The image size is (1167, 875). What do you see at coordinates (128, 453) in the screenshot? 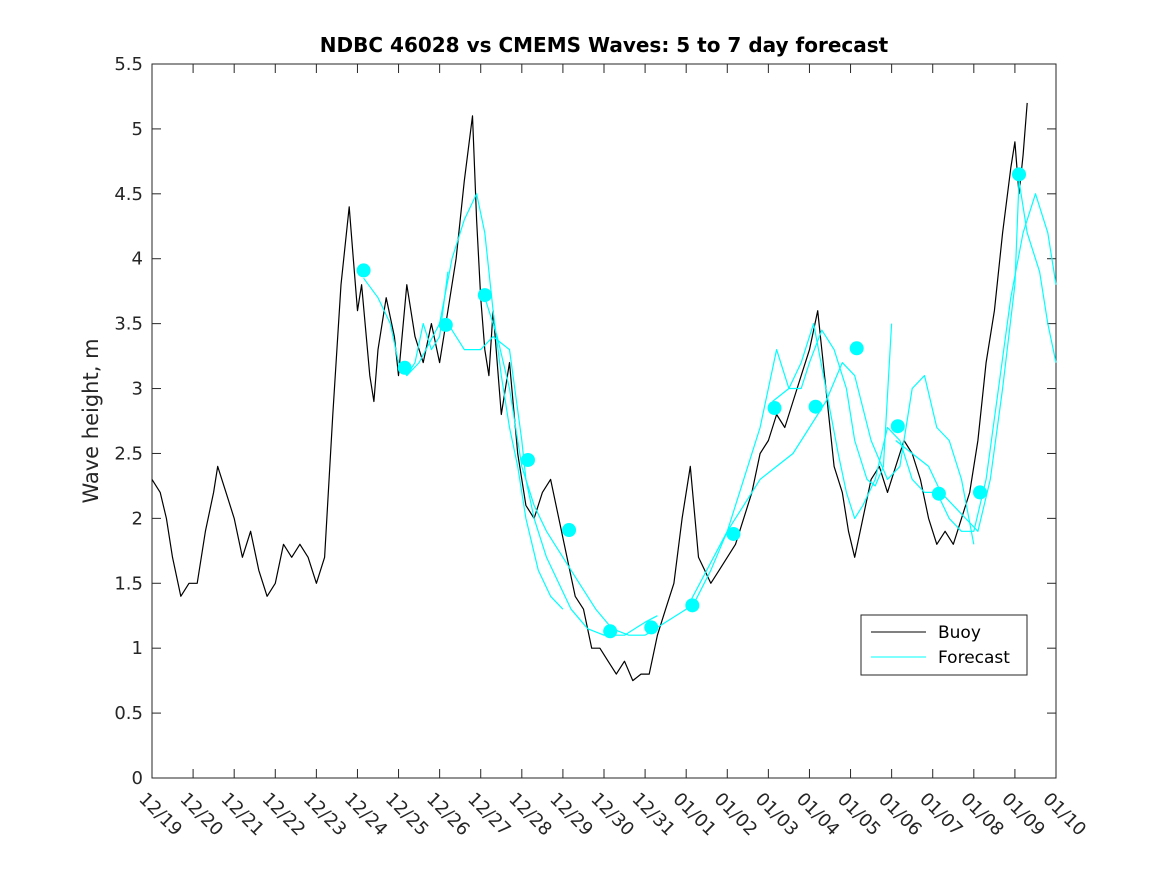
I see `y-tick-label: 2.5` at bounding box center [128, 453].